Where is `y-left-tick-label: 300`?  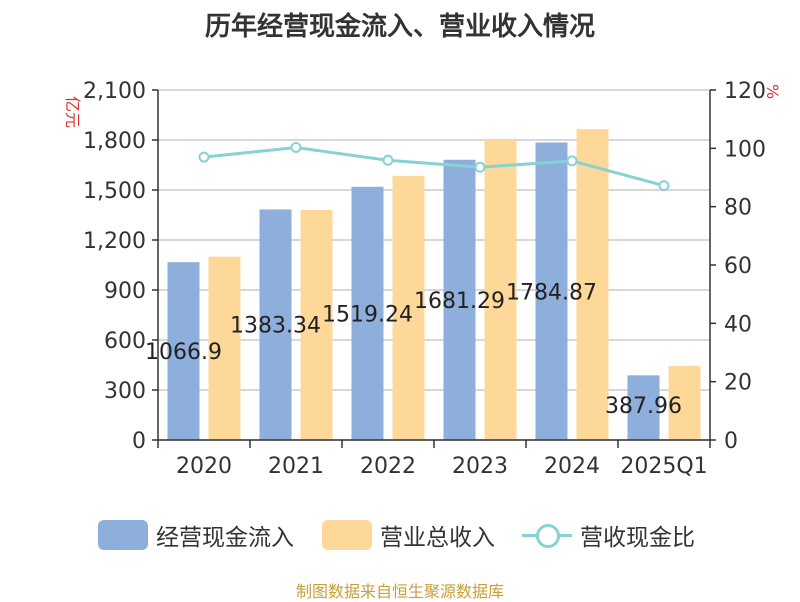 y-left-tick-label: 300 is located at coordinates (125, 391).